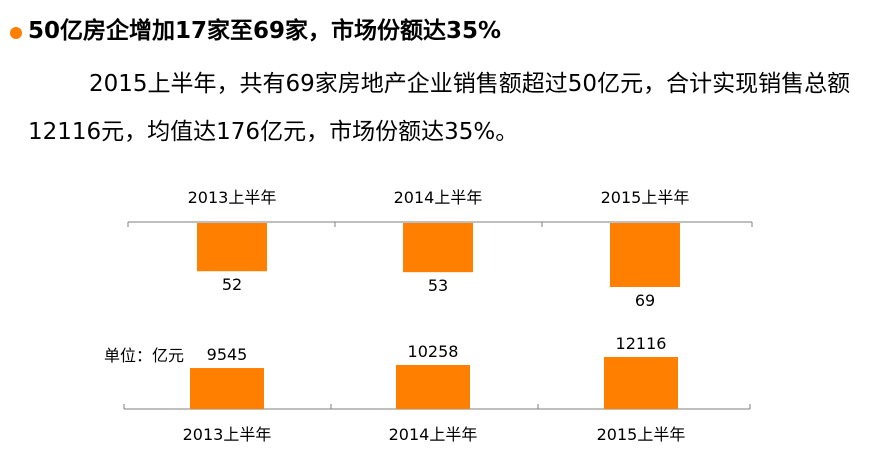  What do you see at coordinates (641, 343) in the screenshot?
I see `bottom-chart-value-label-2: 12116` at bounding box center [641, 343].